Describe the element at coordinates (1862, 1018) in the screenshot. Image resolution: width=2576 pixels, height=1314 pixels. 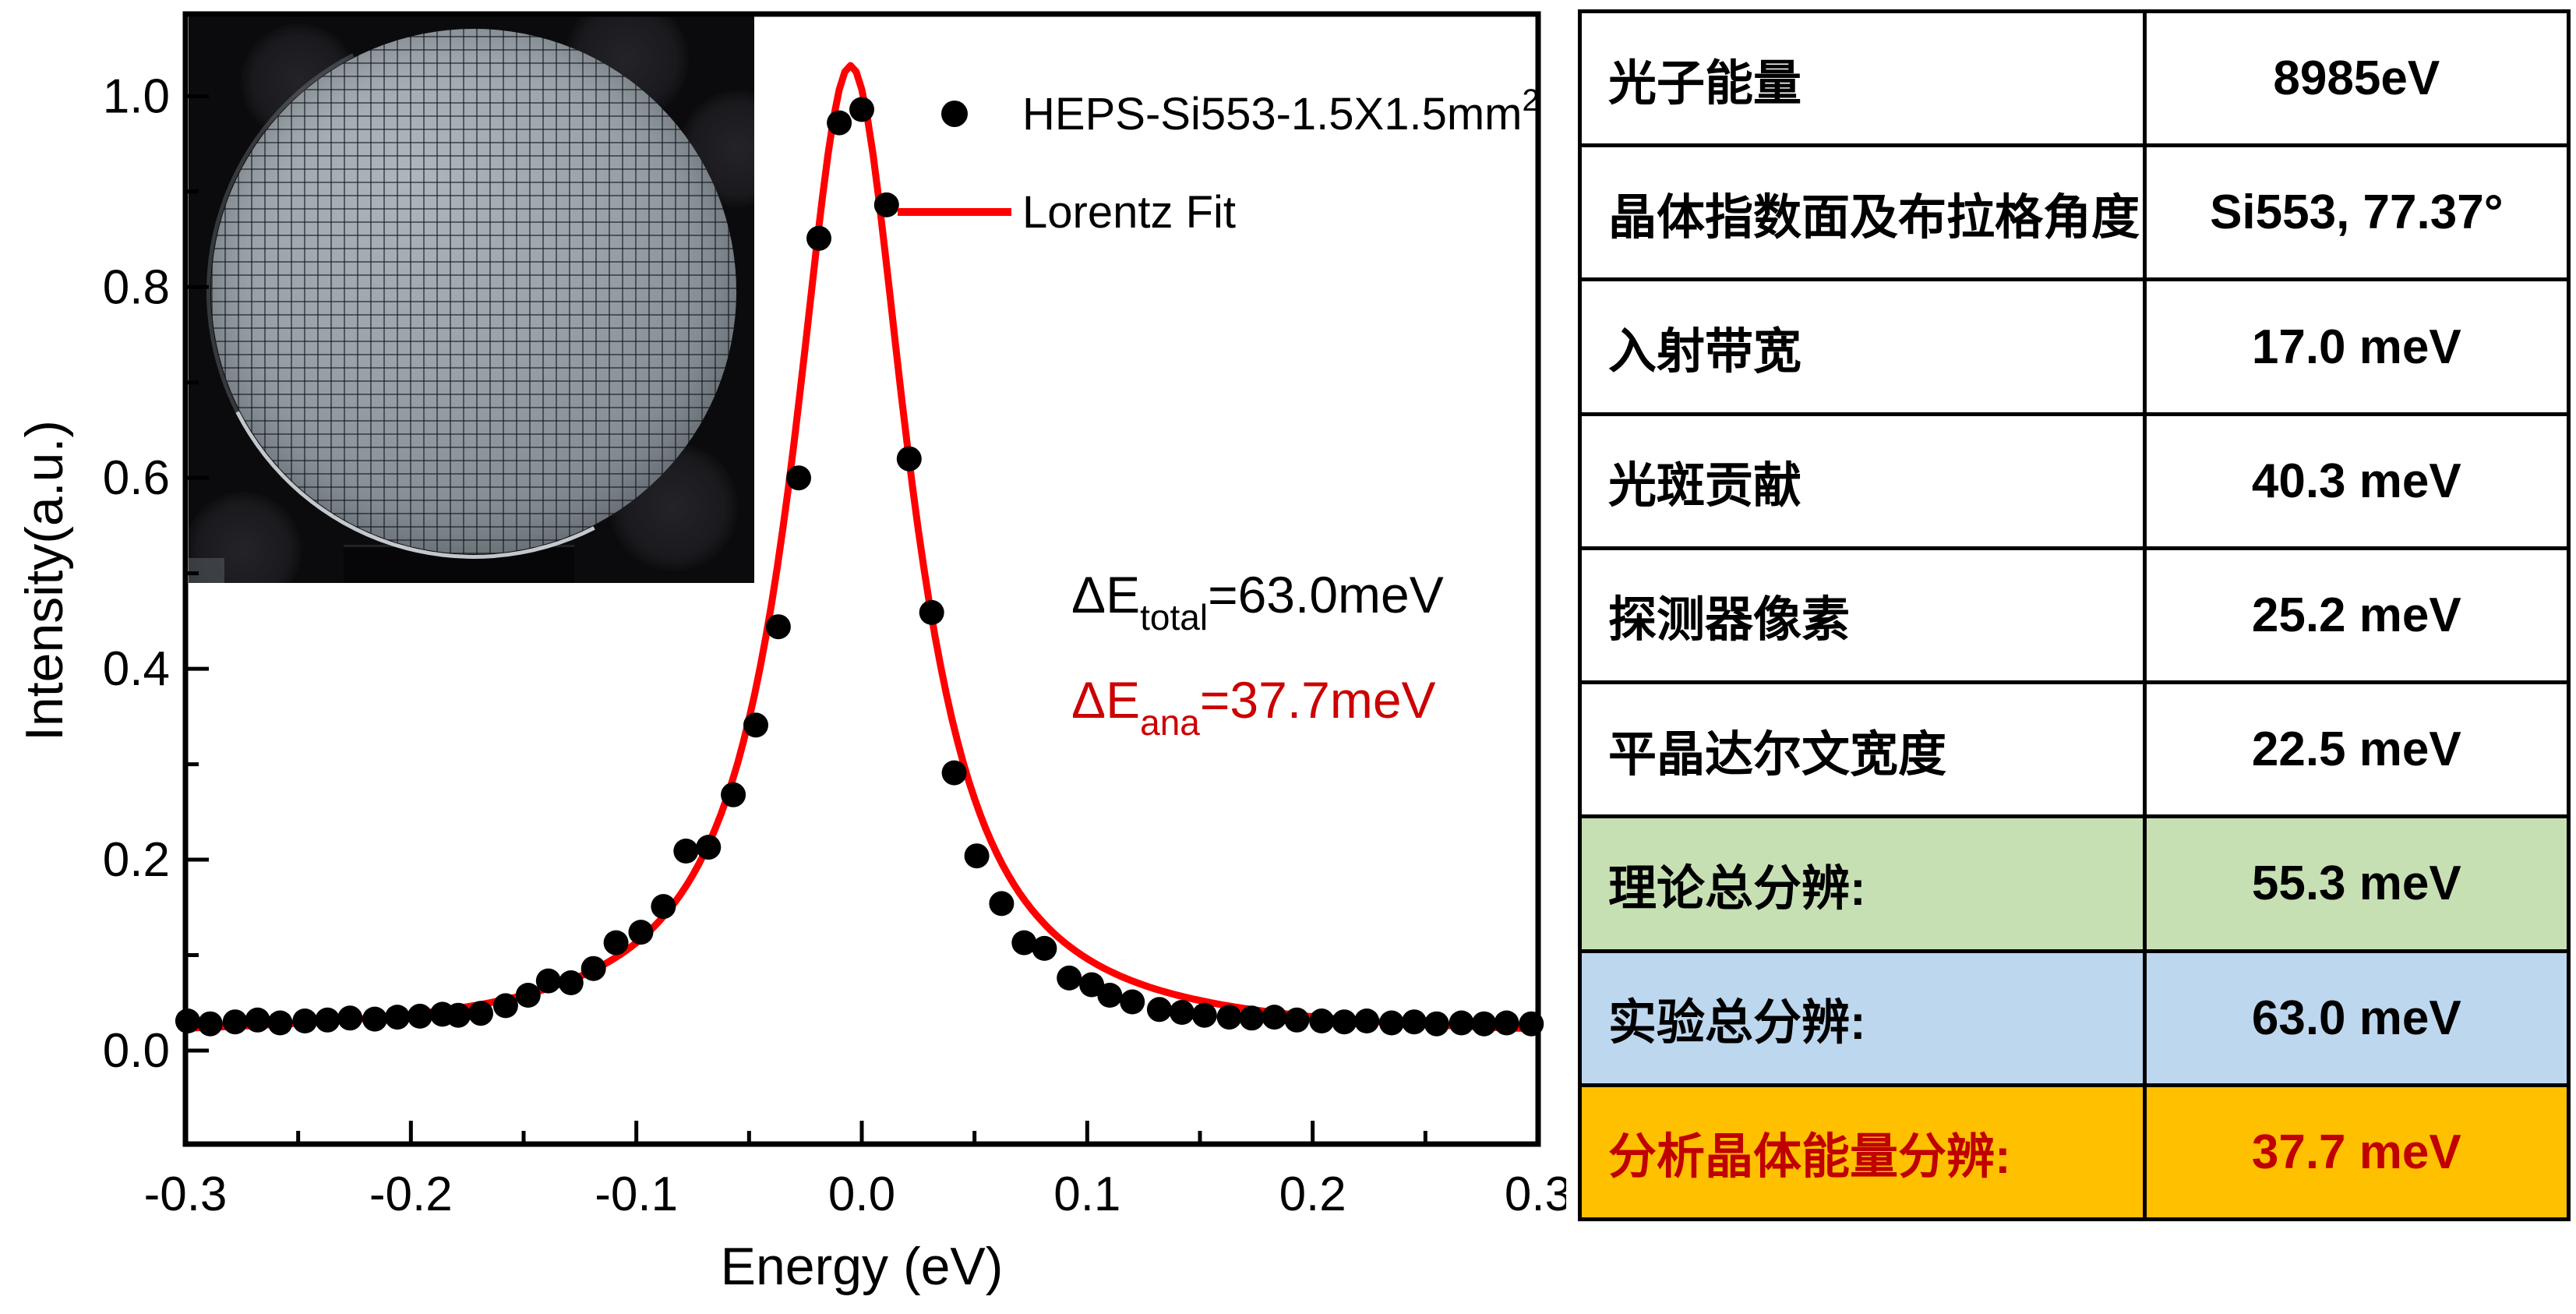
I see `param-label: 实验总分辨:` at that location.